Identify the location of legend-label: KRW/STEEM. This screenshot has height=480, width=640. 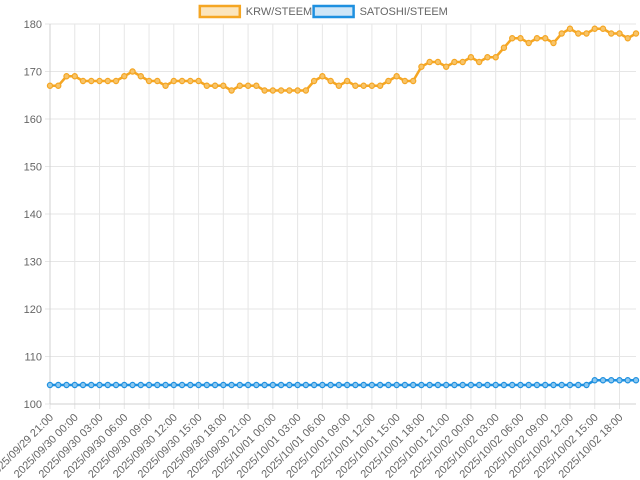
(279, 12).